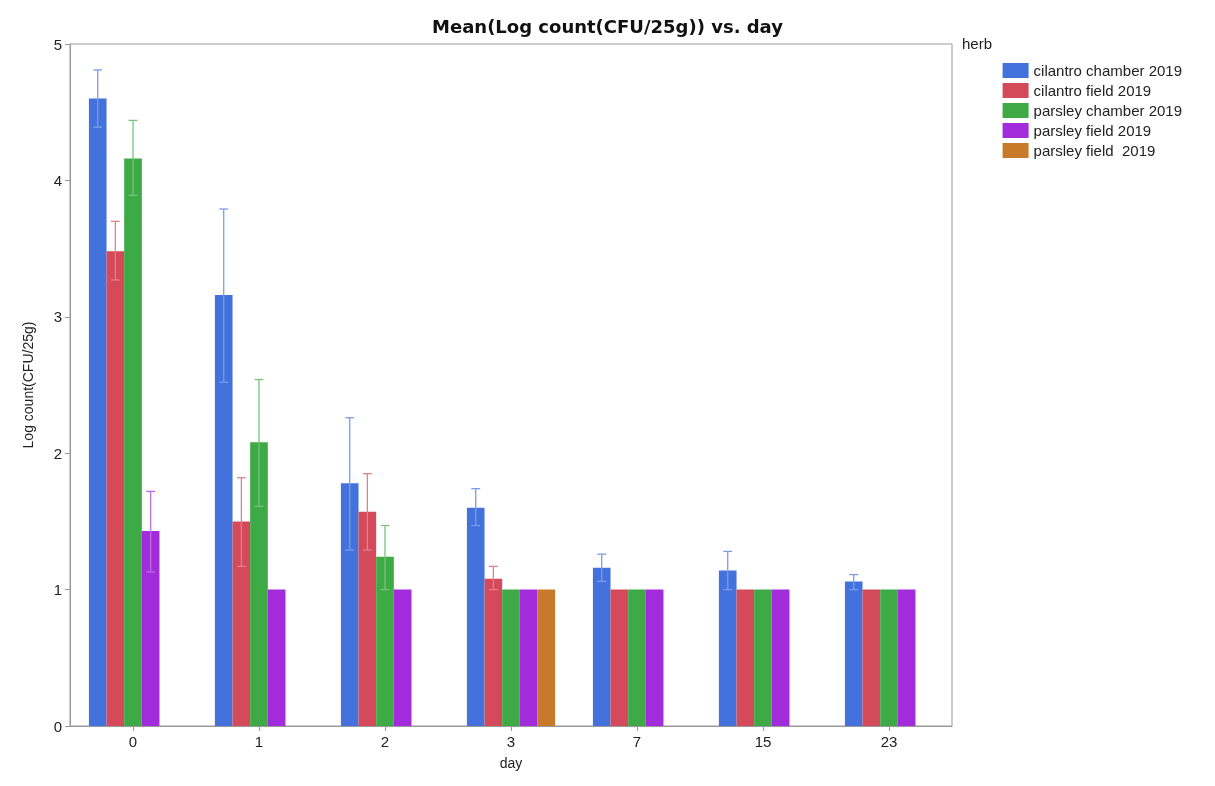  Describe the element at coordinates (763, 741) in the screenshot. I see `x-tick-label: 15` at that location.